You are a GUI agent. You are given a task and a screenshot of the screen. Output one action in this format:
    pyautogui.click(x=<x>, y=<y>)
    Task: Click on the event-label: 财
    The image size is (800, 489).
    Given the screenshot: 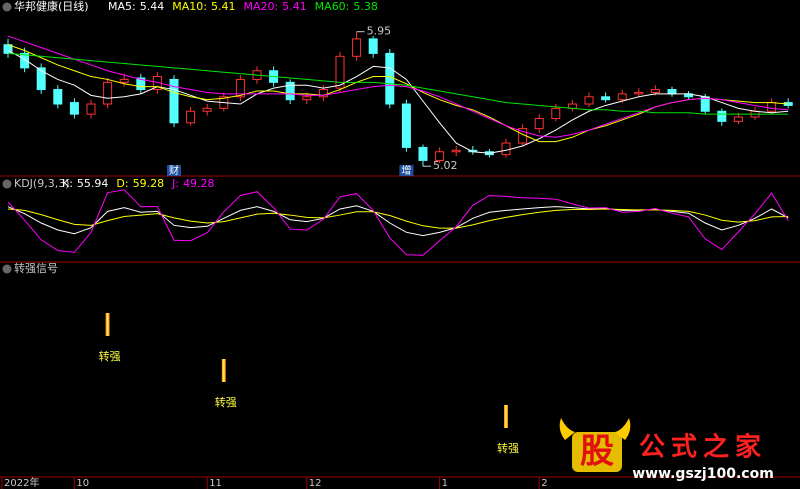 What is the action you would take?
    pyautogui.click(x=174, y=170)
    